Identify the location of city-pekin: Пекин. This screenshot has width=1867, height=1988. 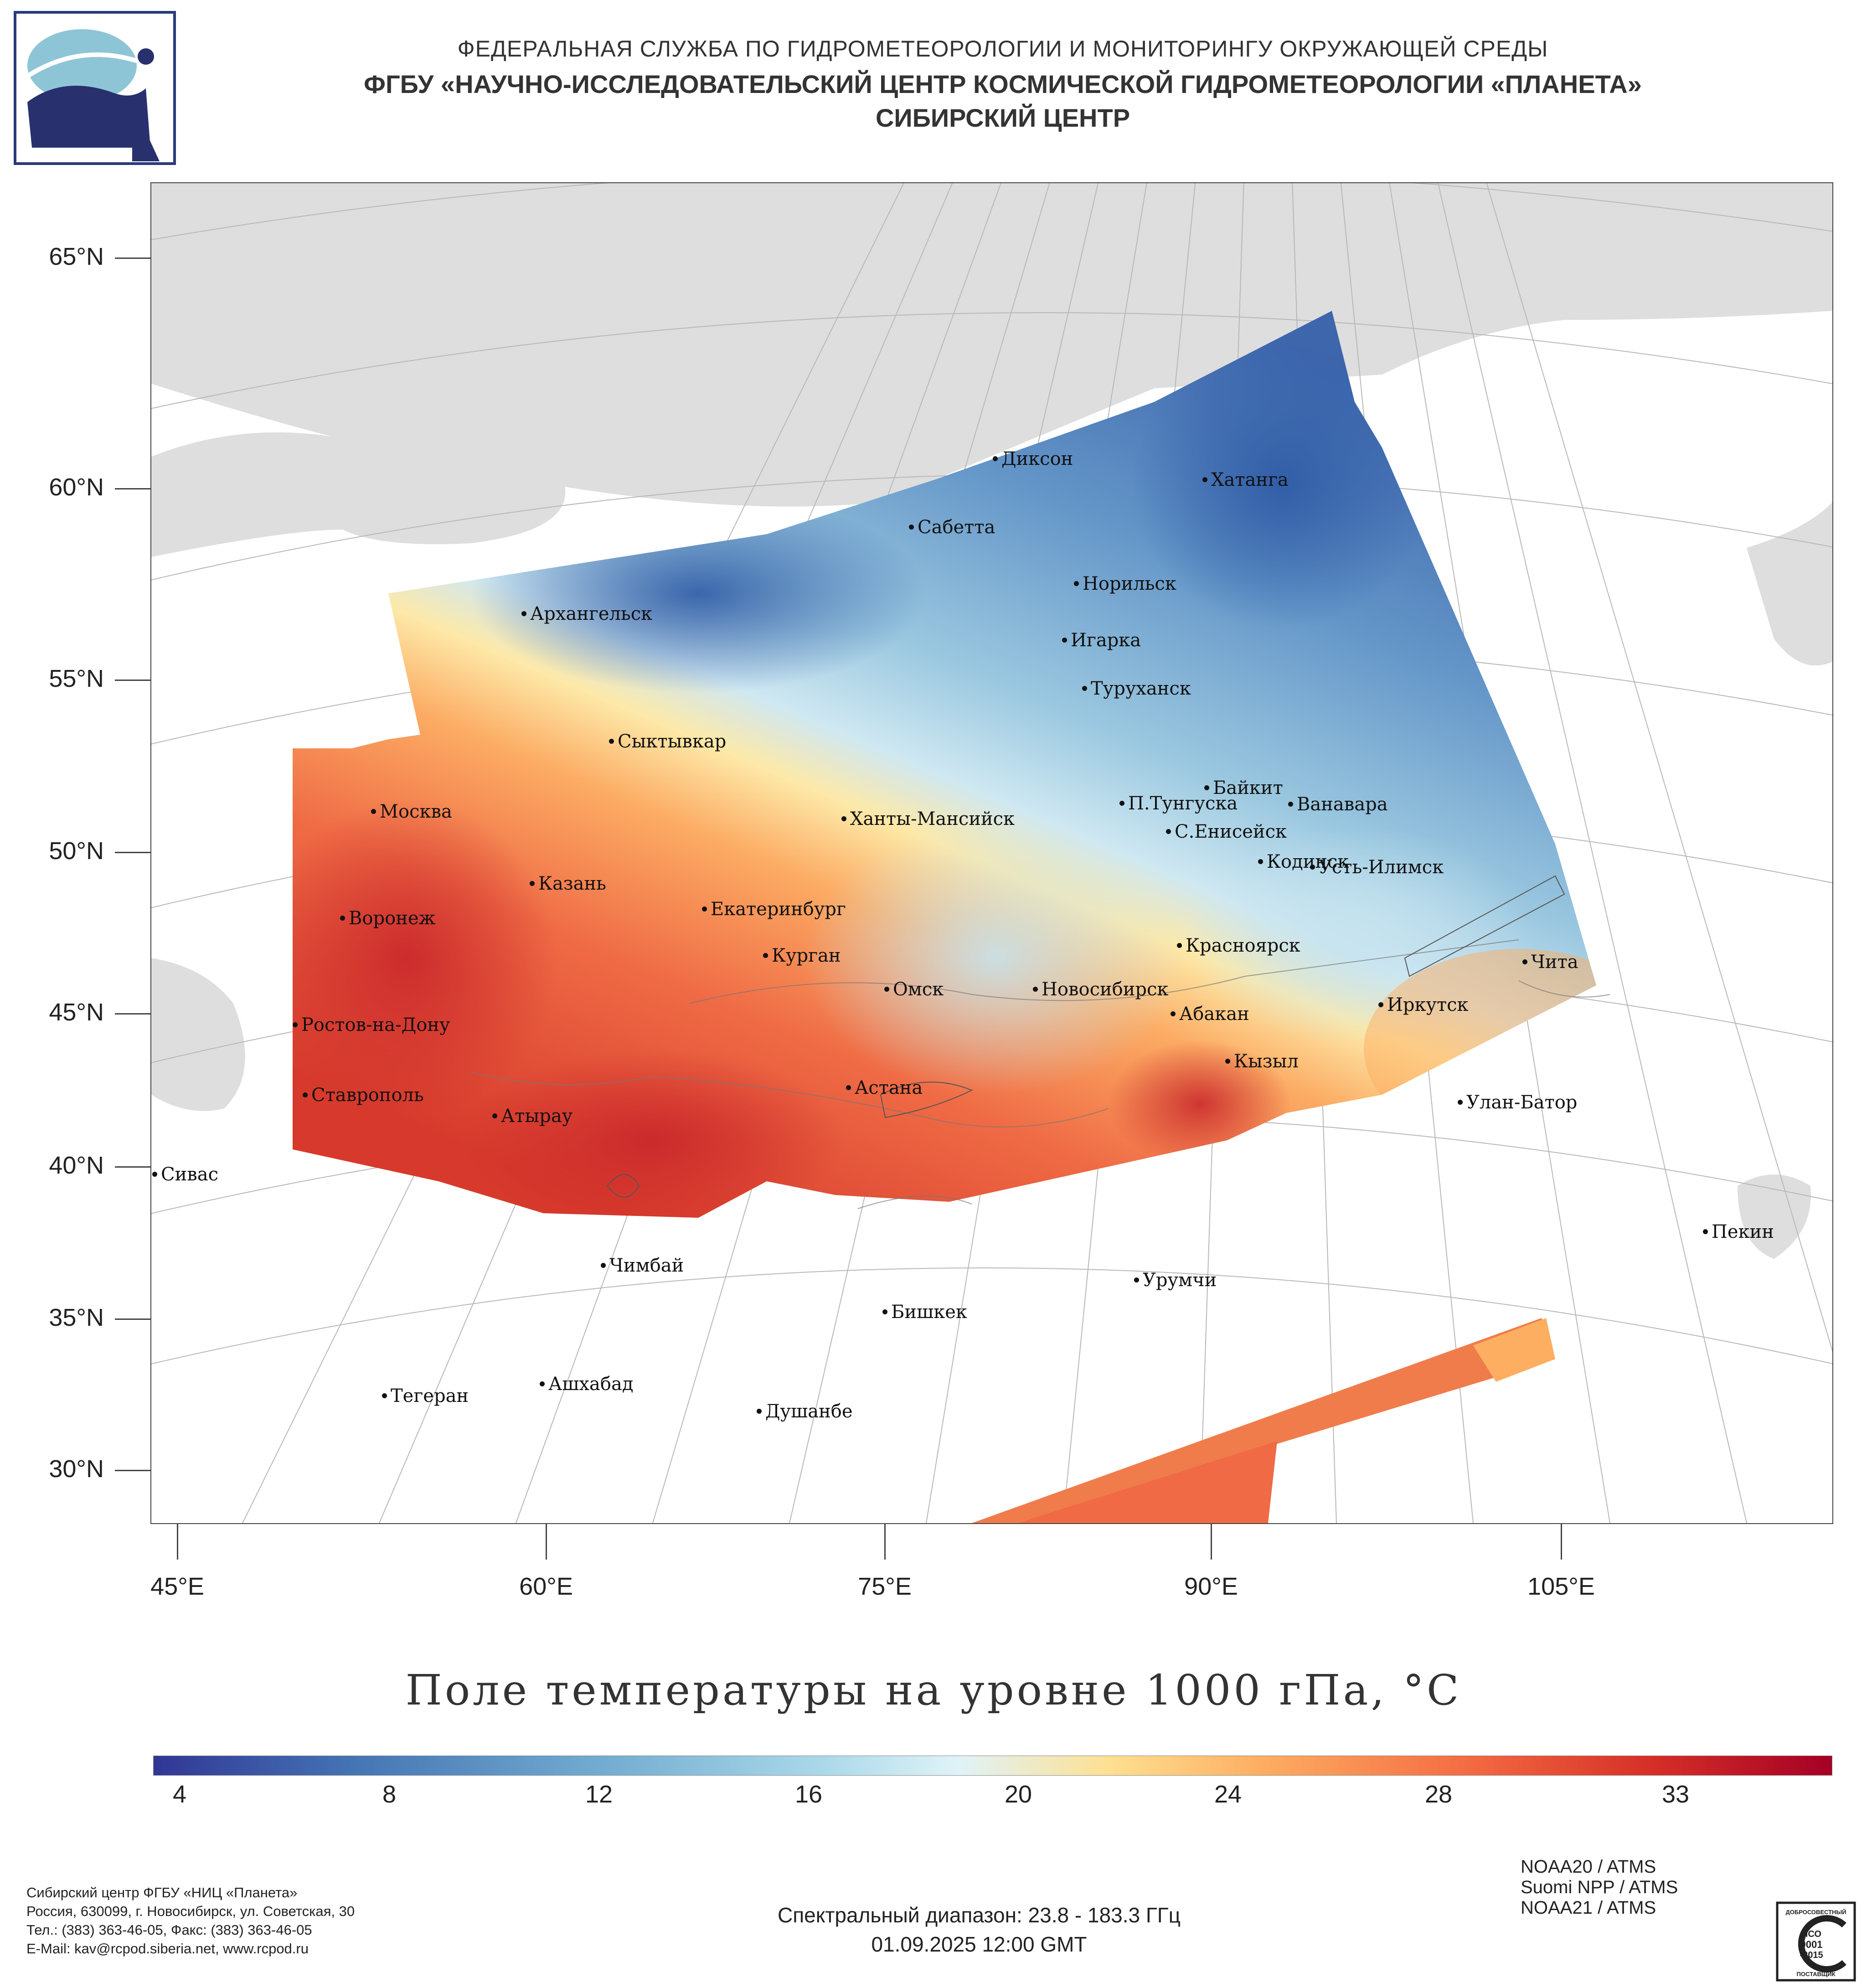
(1738, 1231).